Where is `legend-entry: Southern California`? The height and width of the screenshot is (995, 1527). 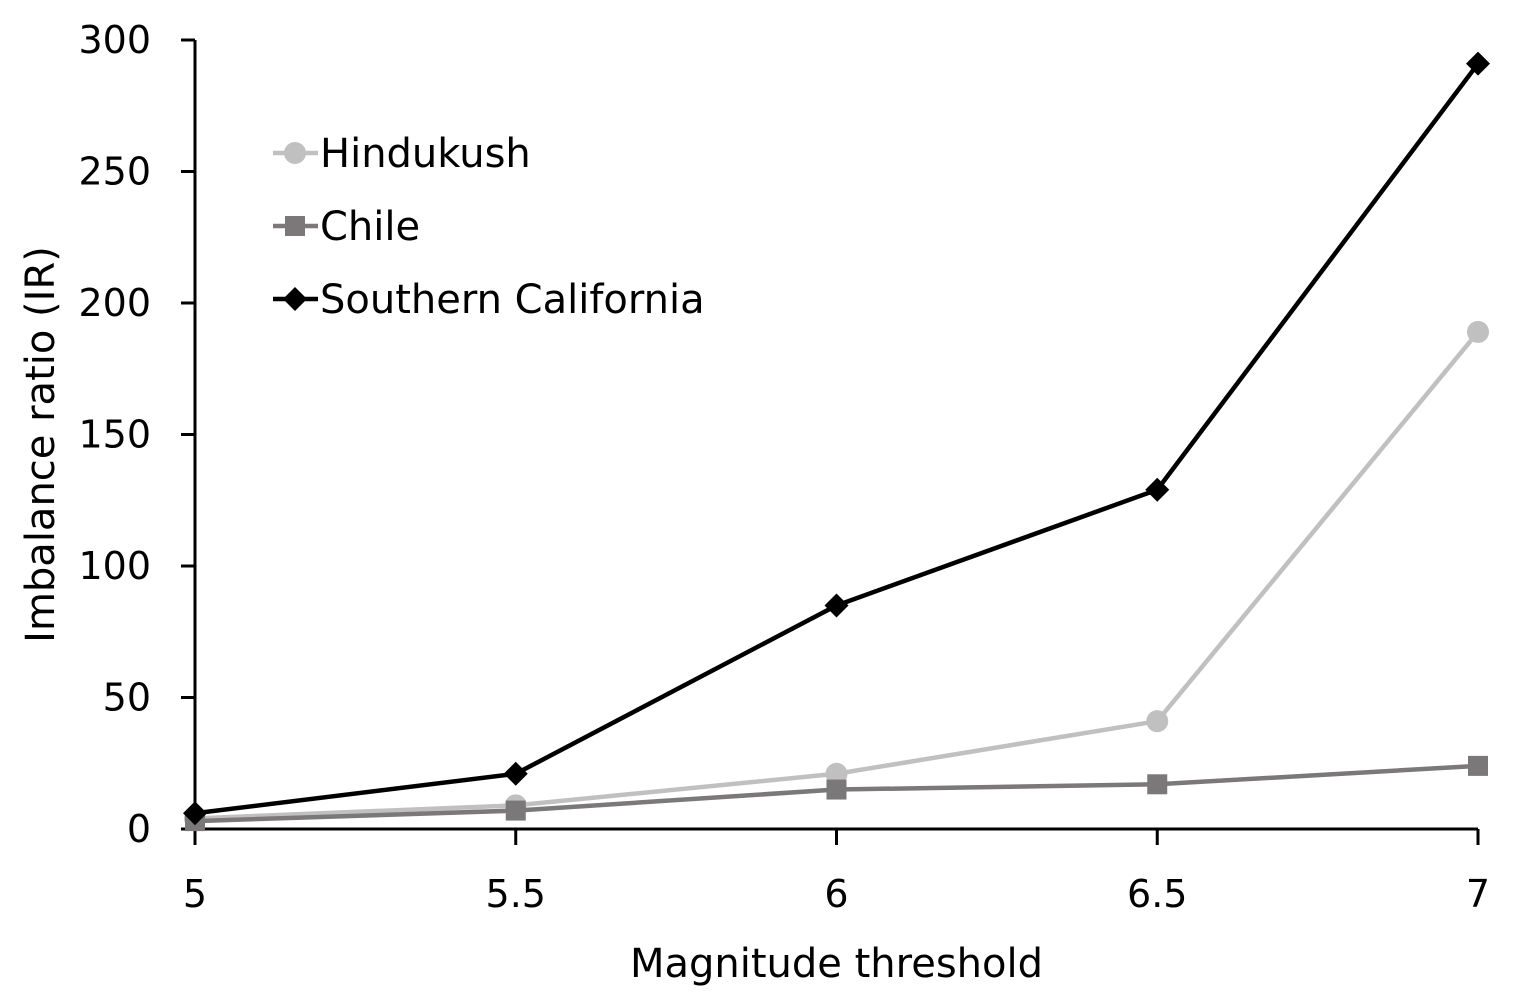
legend-entry: Southern California is located at coordinates (489, 300).